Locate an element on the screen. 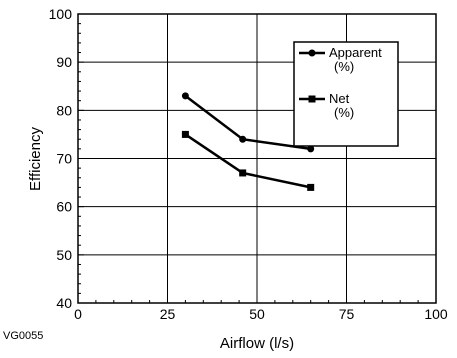 The width and height of the screenshot is (457, 358). data-series is located at coordinates (248, 141).